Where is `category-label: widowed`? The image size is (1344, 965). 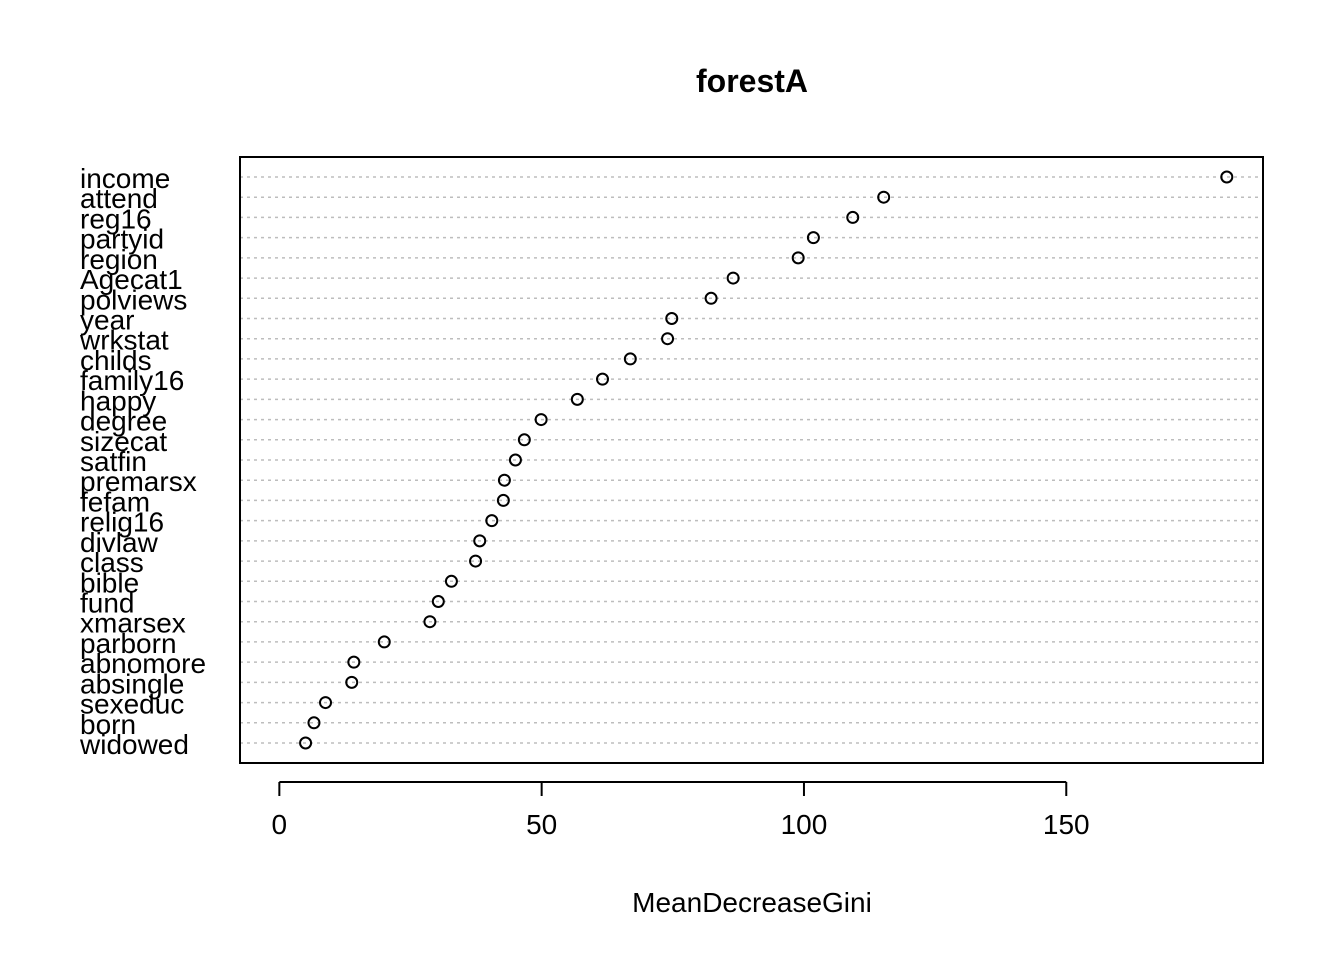 category-label: widowed is located at coordinates (134, 744).